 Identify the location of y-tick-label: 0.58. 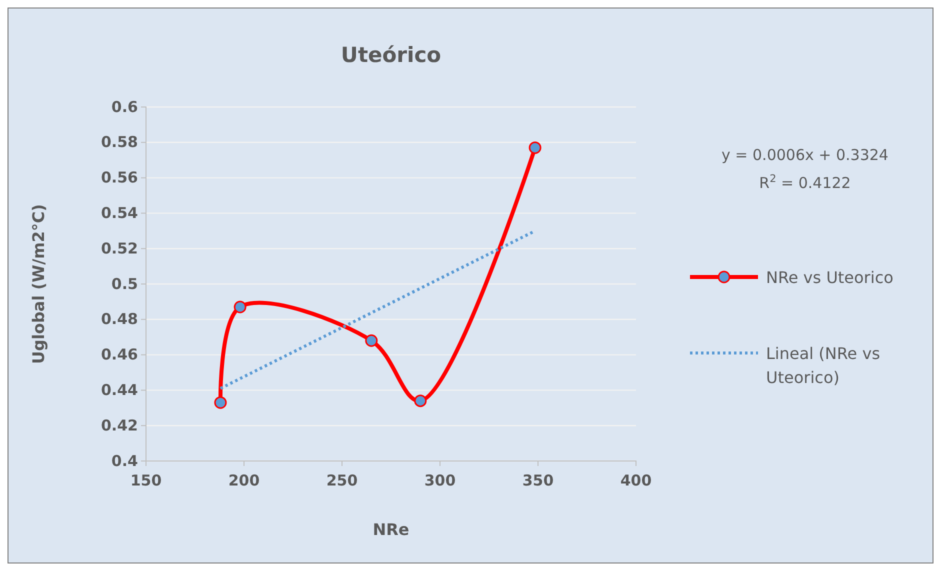
(119, 142).